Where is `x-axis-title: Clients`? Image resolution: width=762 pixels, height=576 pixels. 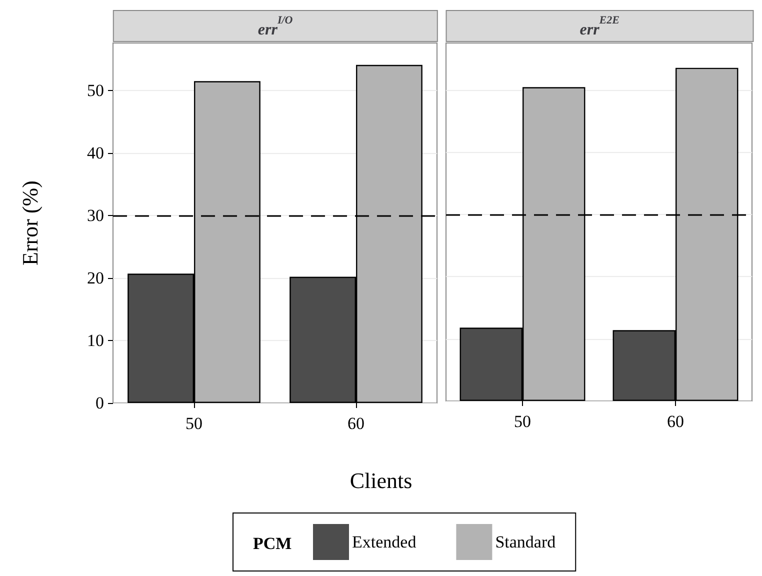
x-axis-title: Clients is located at coordinates (381, 481).